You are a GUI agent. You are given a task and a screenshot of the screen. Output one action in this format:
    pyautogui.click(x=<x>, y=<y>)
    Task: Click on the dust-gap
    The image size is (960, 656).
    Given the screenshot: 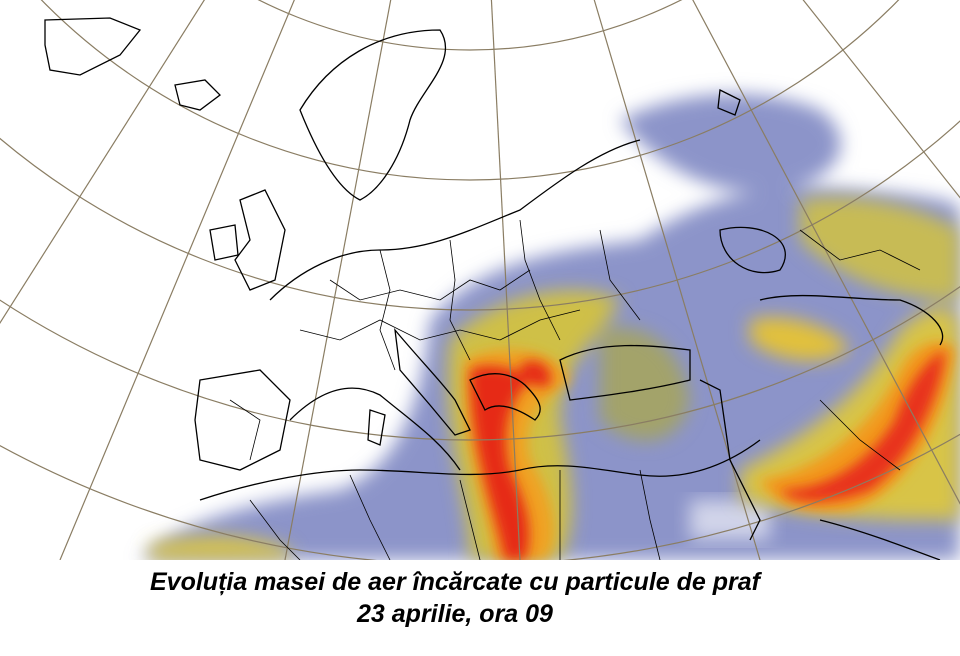 What is the action you would take?
    pyautogui.click(x=730, y=520)
    